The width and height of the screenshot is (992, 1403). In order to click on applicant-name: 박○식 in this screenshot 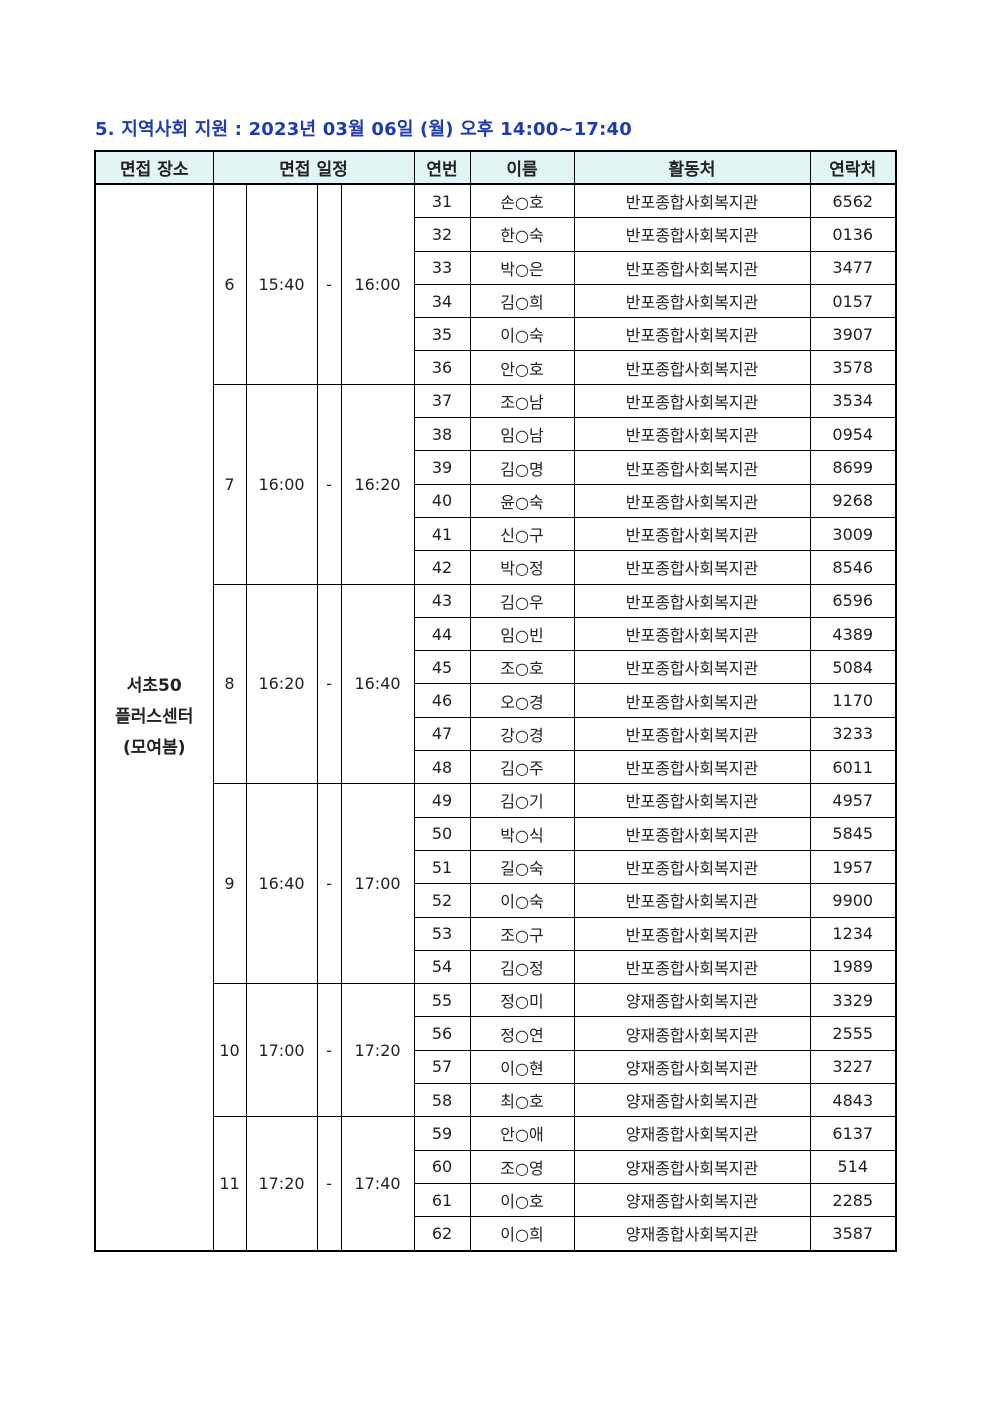, I will do `click(522, 833)`.